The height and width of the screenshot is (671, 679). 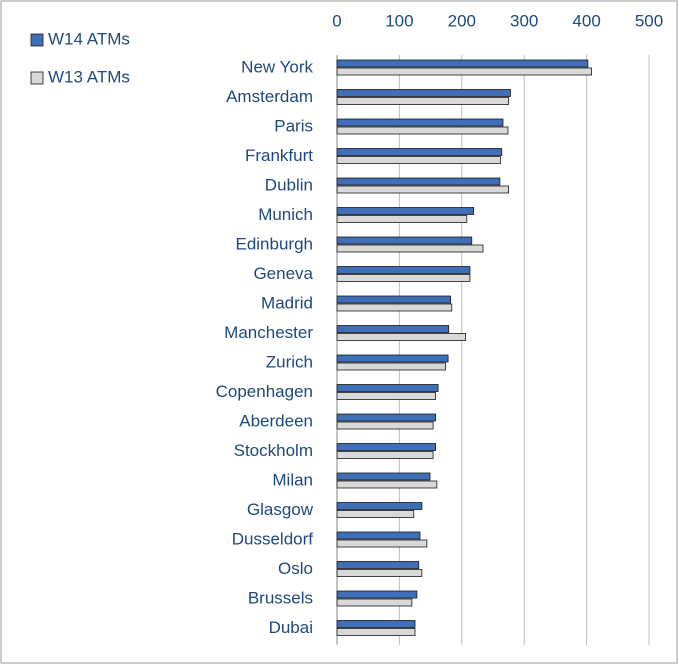 What do you see at coordinates (268, 332) in the screenshot?
I see `y-tick-label: Manchester` at bounding box center [268, 332].